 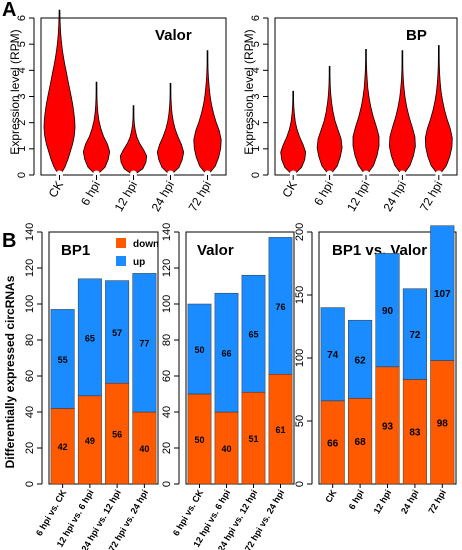 I want to click on bar-valor-title: Valor, so click(x=215, y=250).